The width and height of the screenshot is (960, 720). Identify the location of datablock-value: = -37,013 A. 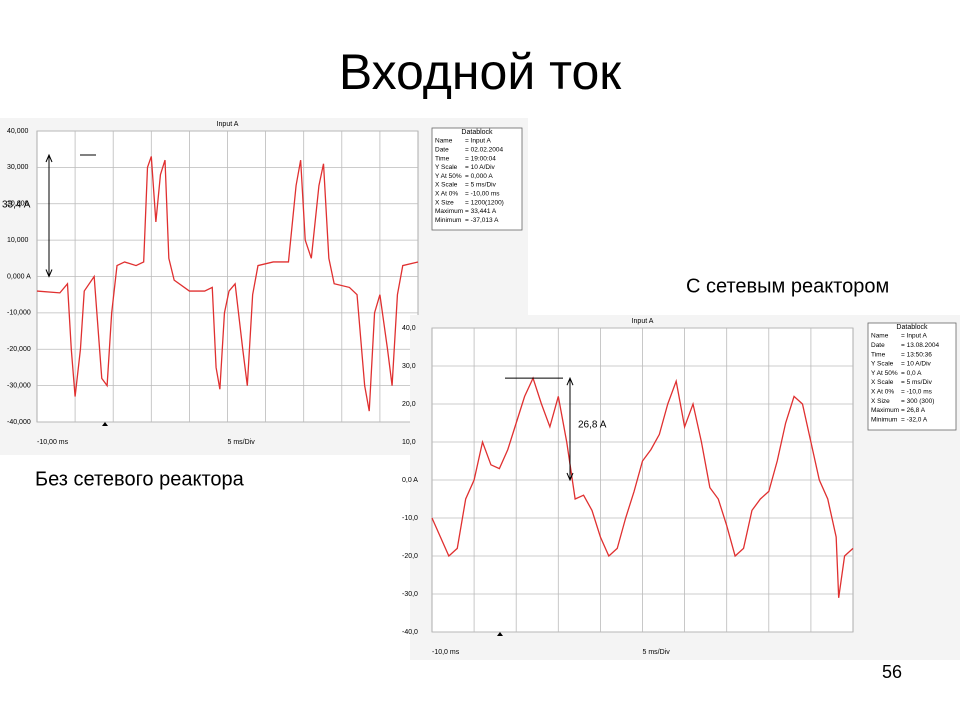
(482, 220).